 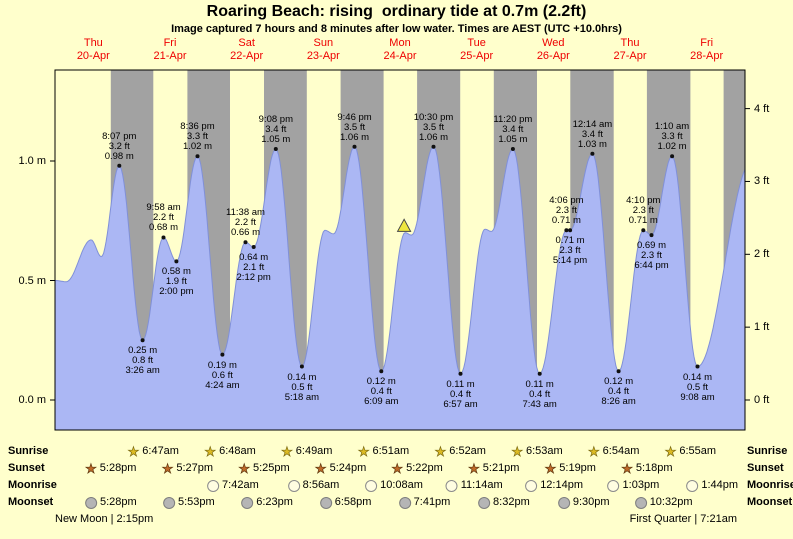 I want to click on moon-phase-new-moon: New Moon | 2:15pm, so click(x=104, y=519).